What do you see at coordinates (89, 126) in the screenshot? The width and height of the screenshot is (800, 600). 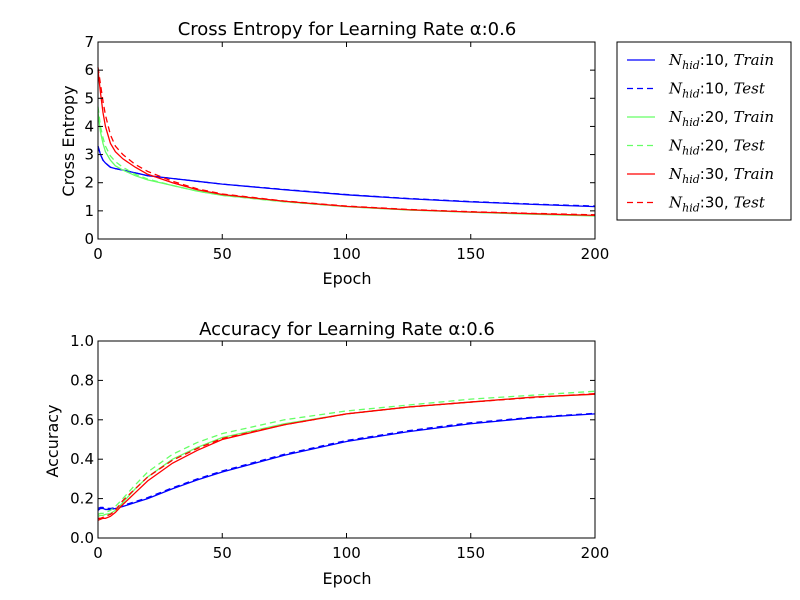 I see `y-tick-label: 4` at bounding box center [89, 126].